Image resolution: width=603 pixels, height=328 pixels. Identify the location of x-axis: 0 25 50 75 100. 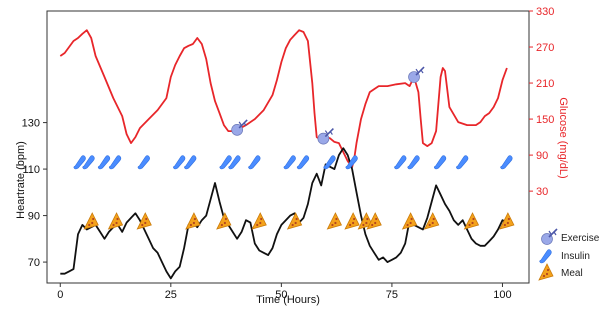
(284, 292).